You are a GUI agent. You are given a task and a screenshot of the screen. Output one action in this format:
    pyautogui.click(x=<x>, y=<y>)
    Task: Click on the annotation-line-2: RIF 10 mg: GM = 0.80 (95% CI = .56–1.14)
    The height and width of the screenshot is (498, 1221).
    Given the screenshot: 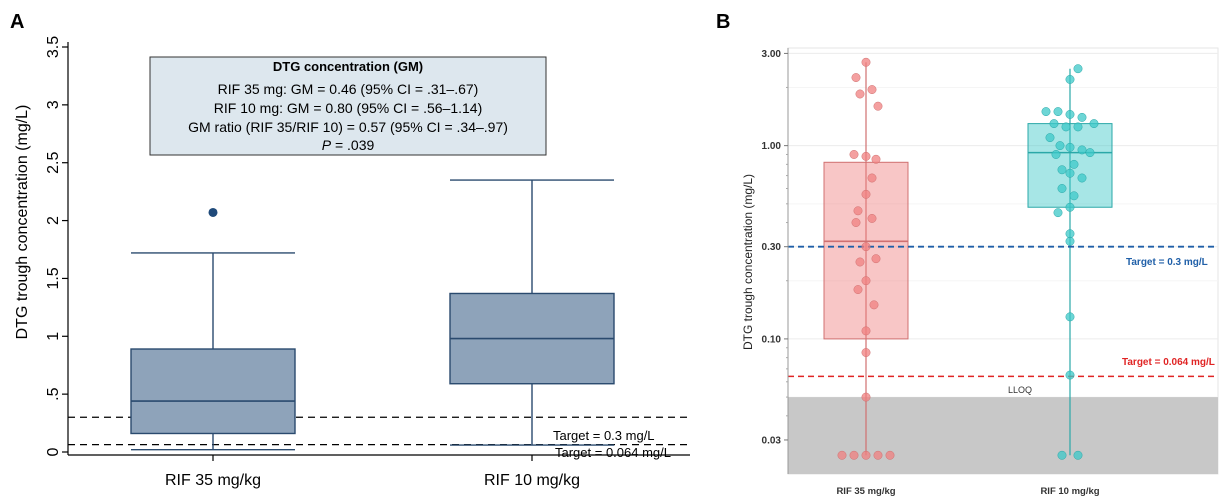 What is the action you would take?
    pyautogui.click(x=348, y=108)
    